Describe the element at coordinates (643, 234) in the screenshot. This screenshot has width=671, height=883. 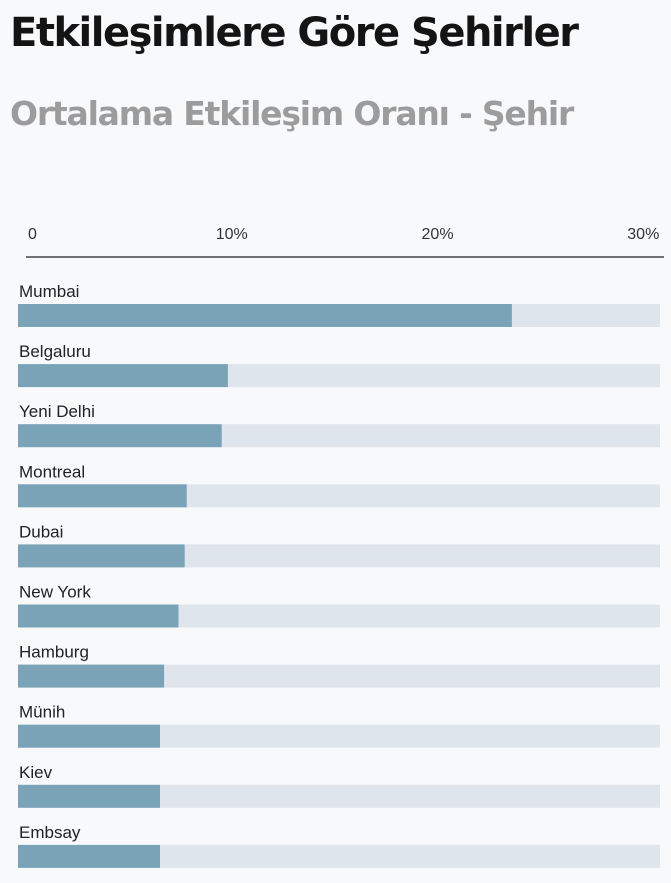
I see `x-tick-label: 30%` at that location.